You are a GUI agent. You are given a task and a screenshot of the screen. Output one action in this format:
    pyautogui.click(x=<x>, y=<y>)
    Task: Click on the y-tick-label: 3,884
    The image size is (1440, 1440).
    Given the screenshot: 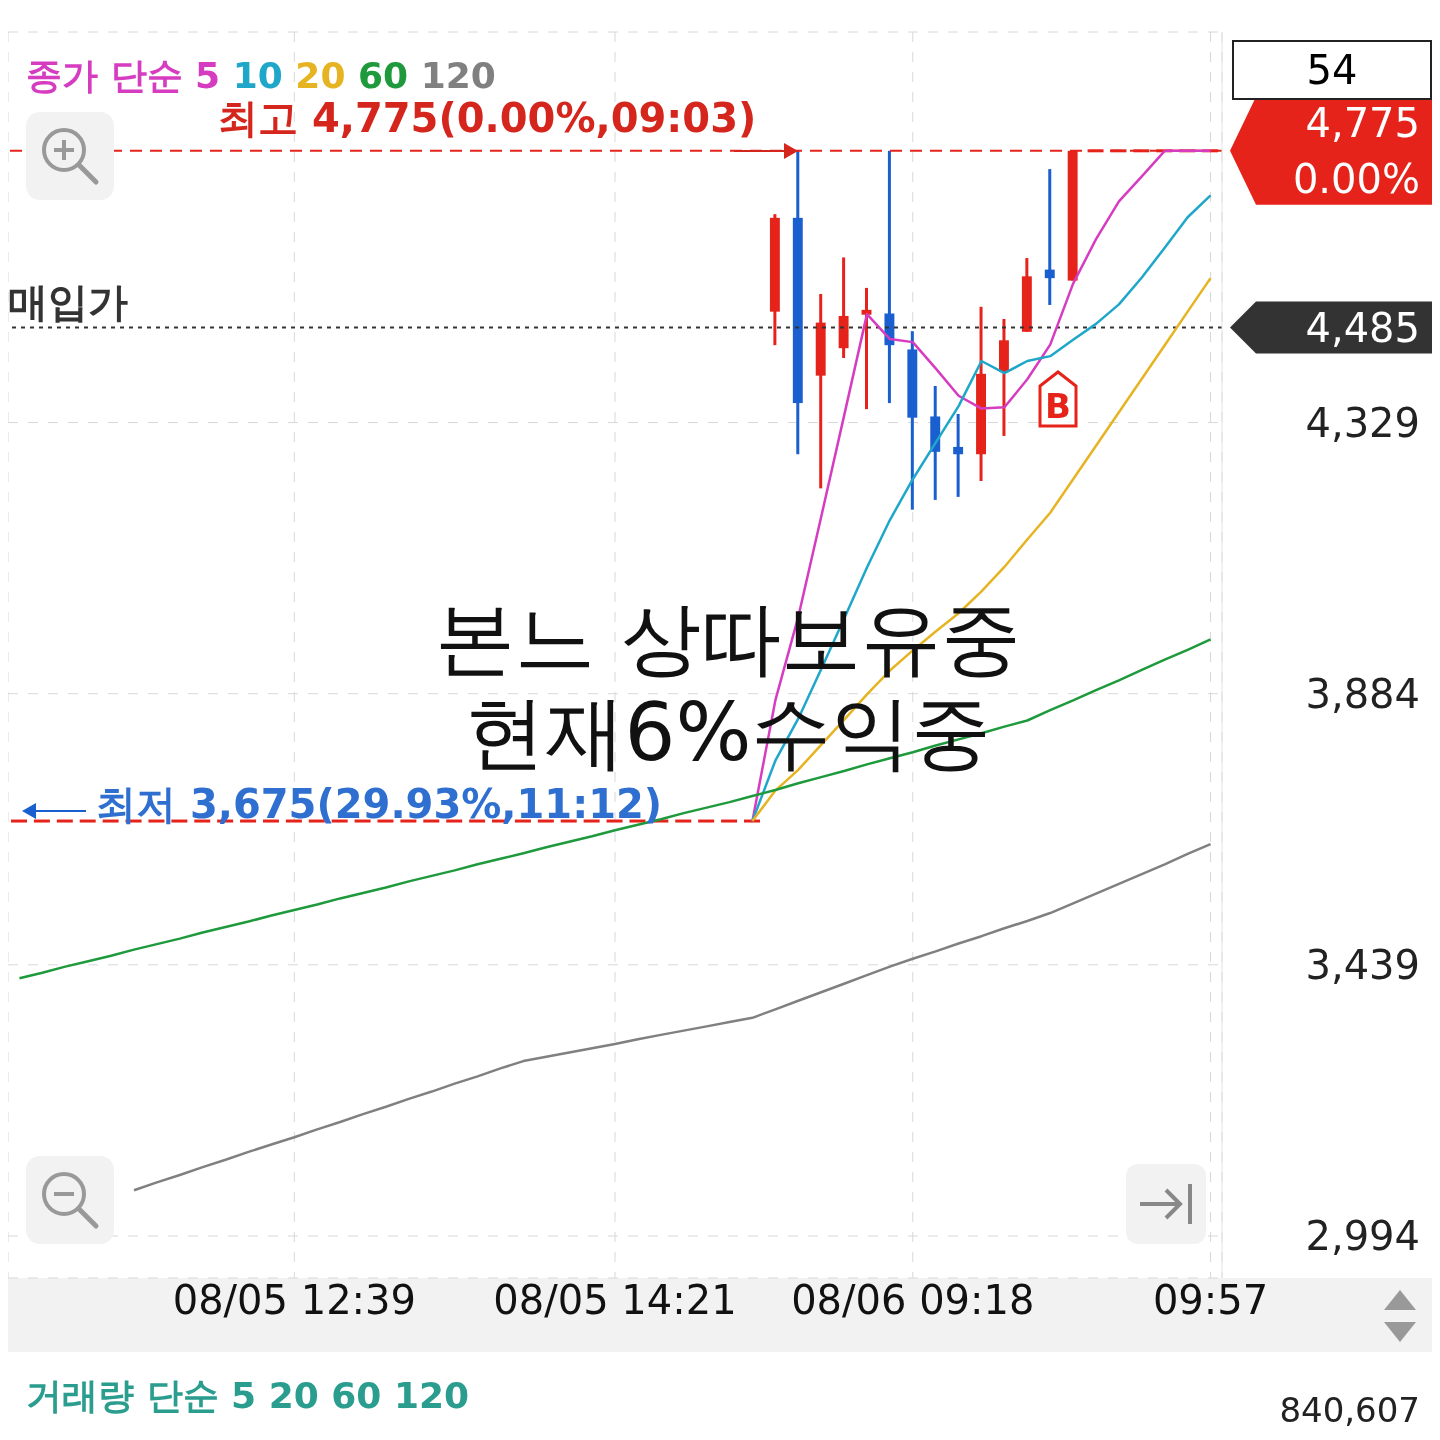 What is the action you would take?
    pyautogui.click(x=1362, y=693)
    